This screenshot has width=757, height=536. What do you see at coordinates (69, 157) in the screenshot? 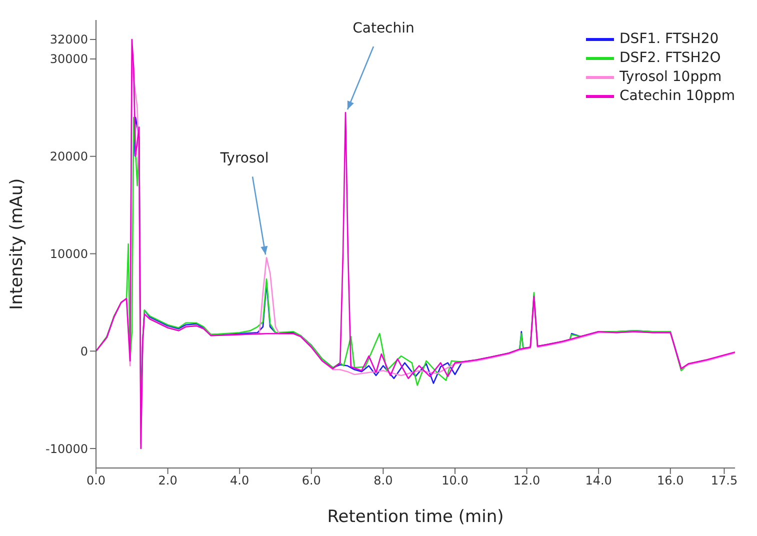
I see `y-tick-label: 20000` at bounding box center [69, 157].